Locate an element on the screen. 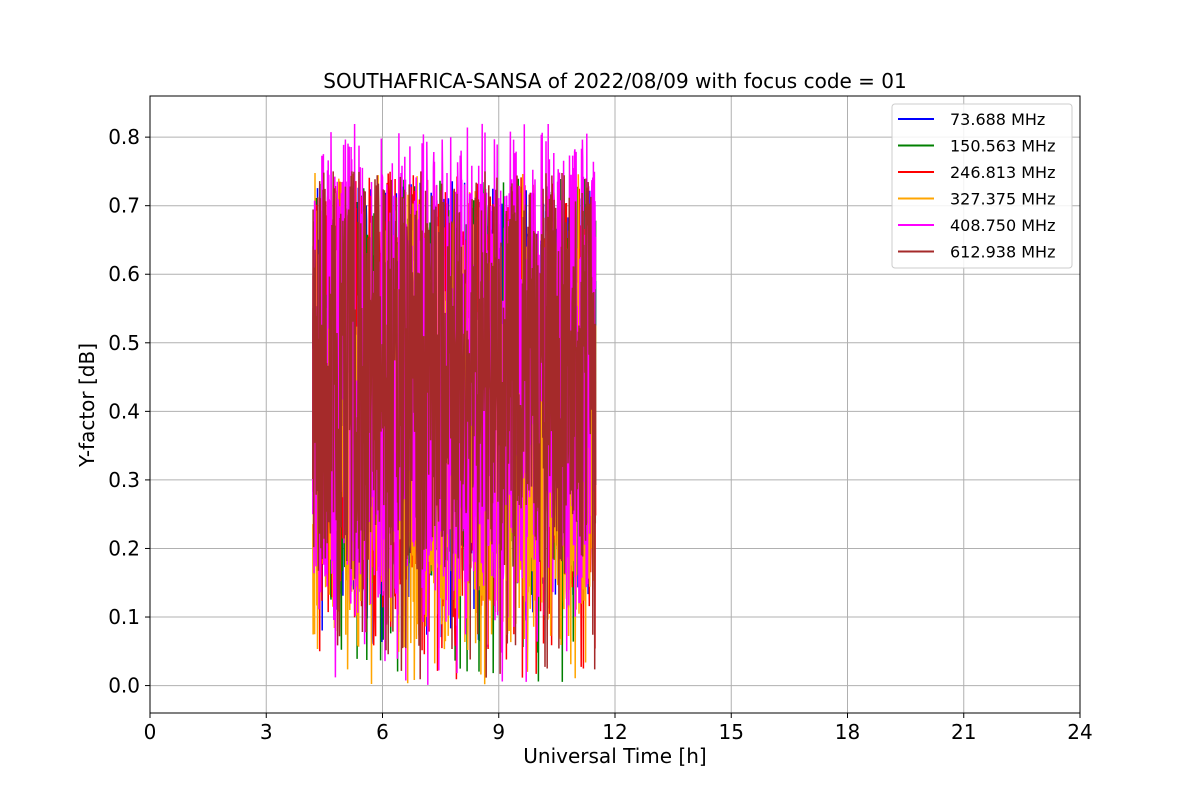 The width and height of the screenshot is (1200, 800). x-tick-label: 15 is located at coordinates (731, 732).